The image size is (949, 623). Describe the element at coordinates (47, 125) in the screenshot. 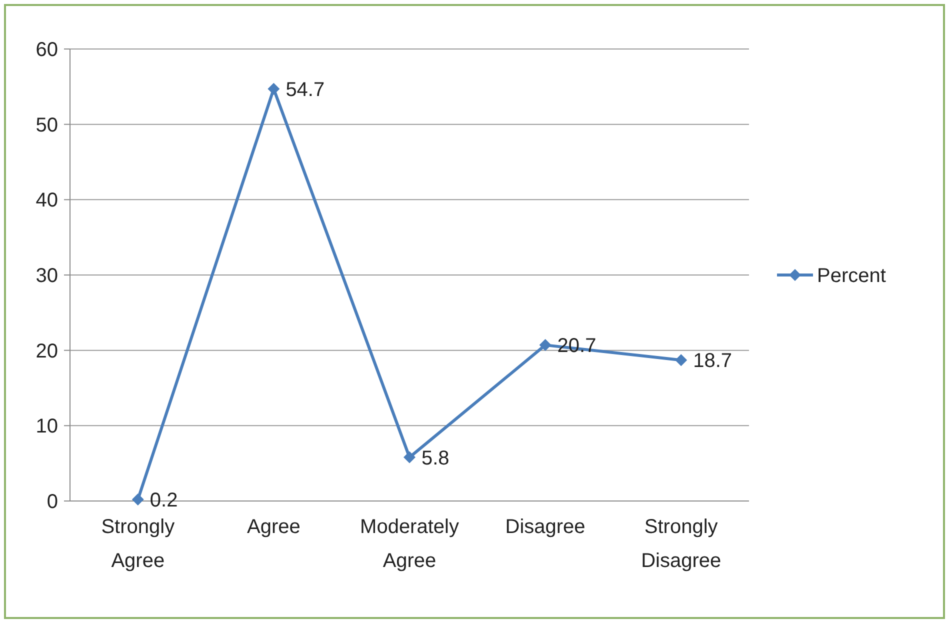

I see `y-tick-label: 50` at that location.